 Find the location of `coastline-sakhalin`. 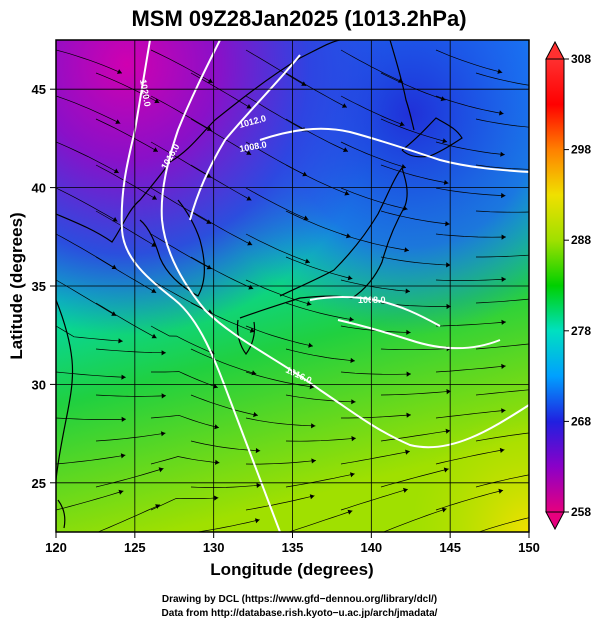

coastline-sakhalin is located at coordinates (402, 85).